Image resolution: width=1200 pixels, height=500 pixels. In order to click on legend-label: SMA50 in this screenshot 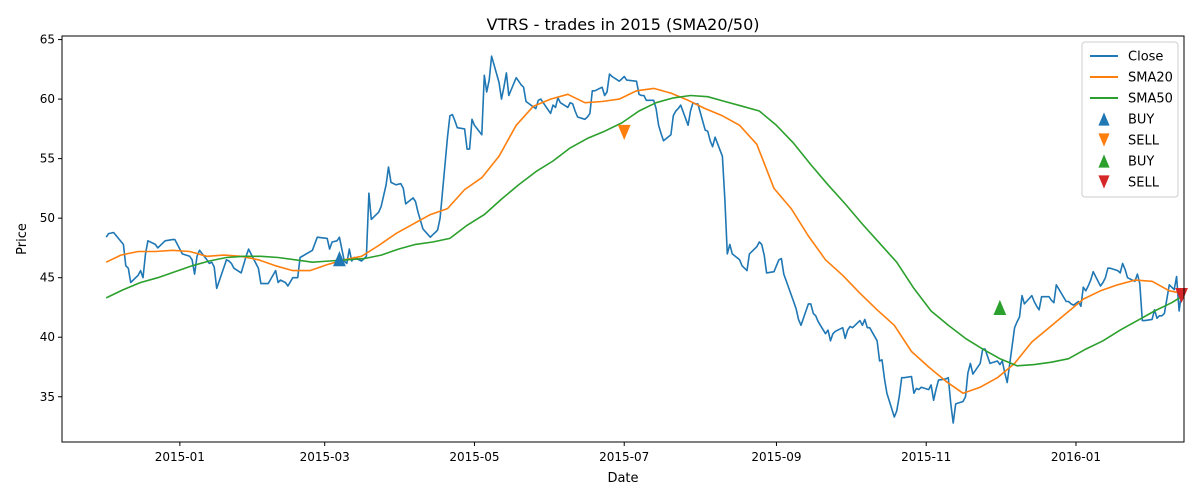, I will do `click(1150, 99)`.